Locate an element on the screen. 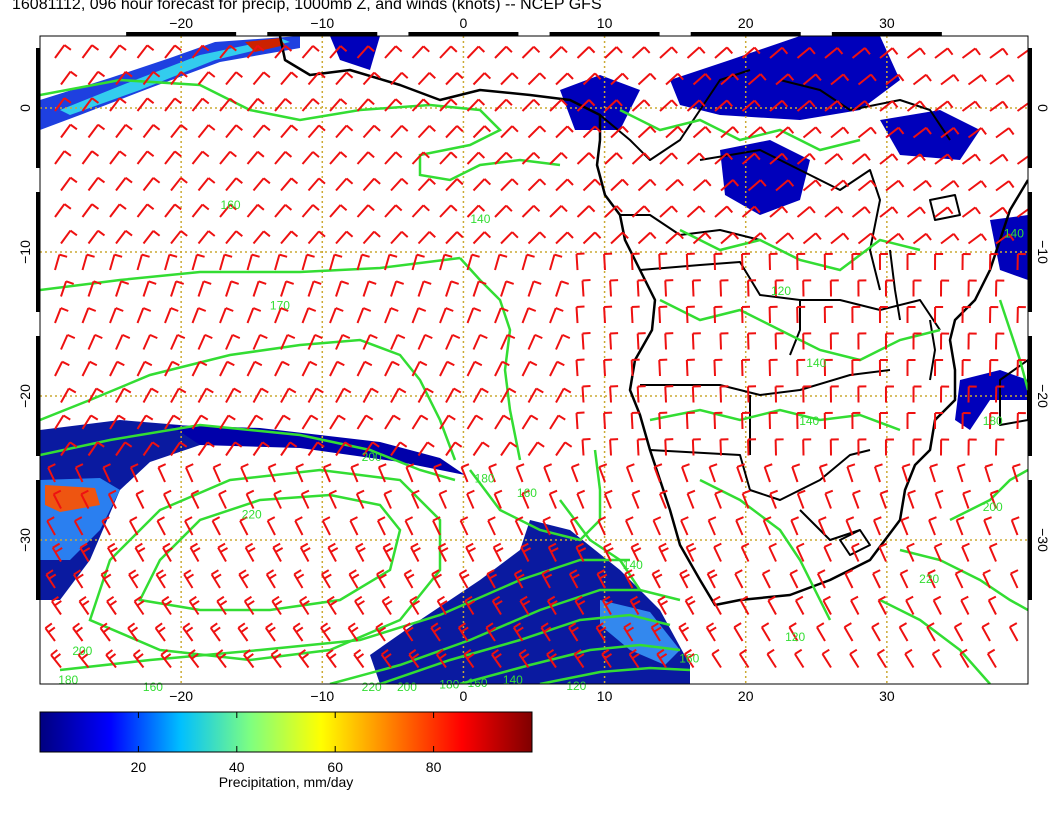 This screenshot has height=816, width=1056. contour-label: 140 is located at coordinates (480, 219).